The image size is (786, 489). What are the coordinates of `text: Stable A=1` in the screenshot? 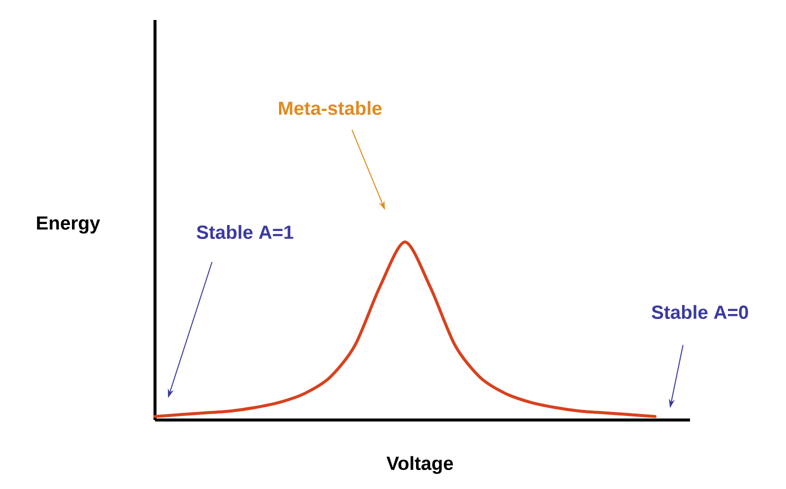 It's located at (245, 232).